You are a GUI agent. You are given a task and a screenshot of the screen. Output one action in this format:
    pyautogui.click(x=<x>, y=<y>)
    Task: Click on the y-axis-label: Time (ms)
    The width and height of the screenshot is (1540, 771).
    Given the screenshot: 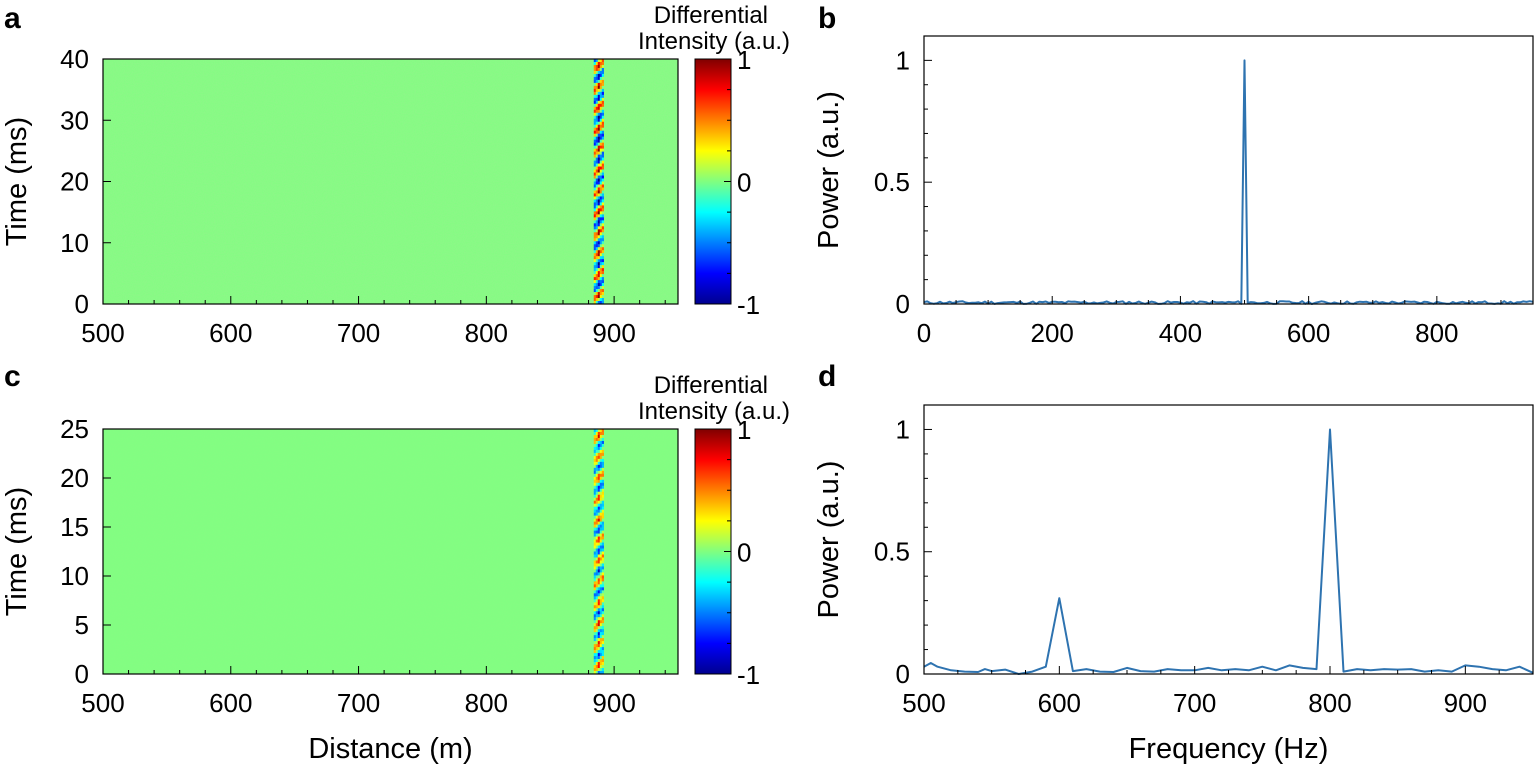 What is the action you would take?
    pyautogui.click(x=17, y=551)
    